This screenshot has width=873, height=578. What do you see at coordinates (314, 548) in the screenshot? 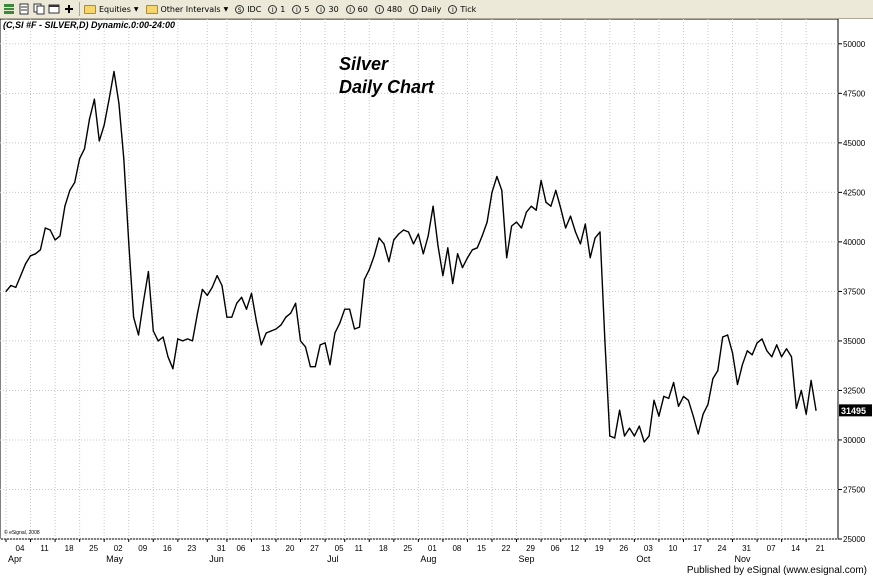
I see `x-tick-label: 27` at bounding box center [314, 548].